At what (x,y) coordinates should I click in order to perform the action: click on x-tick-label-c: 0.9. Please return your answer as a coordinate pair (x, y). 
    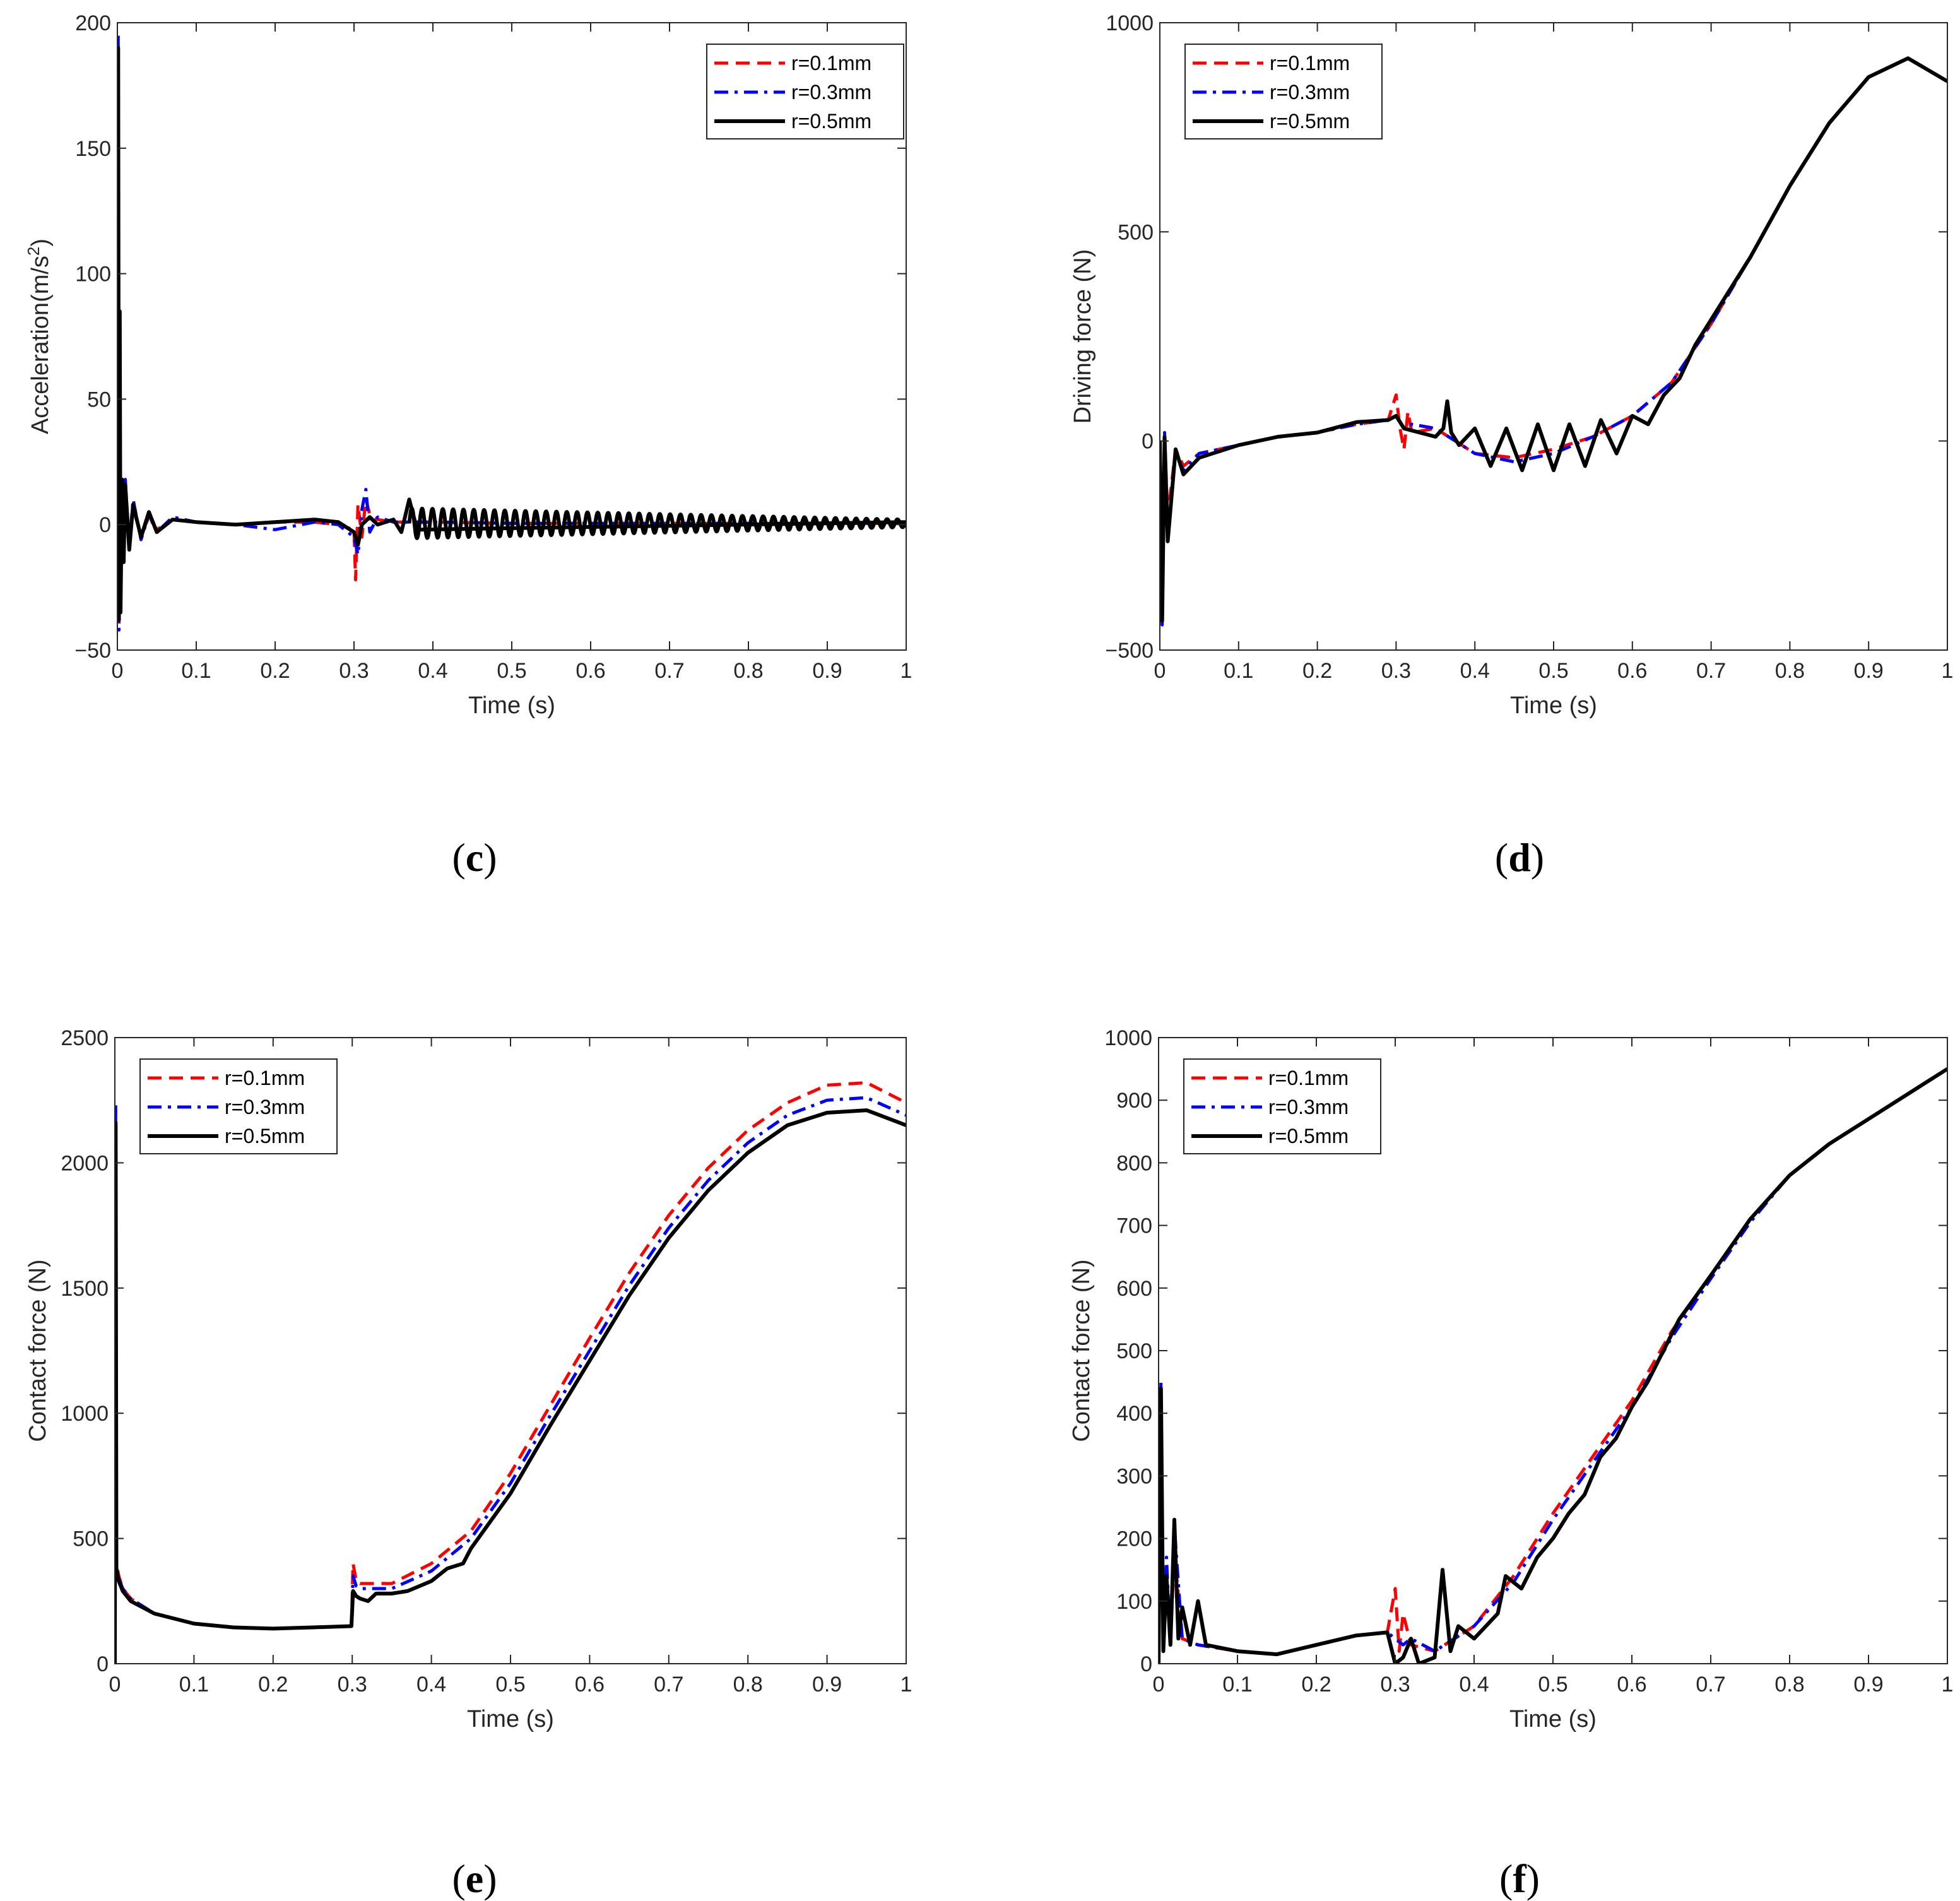
    Looking at the image, I should click on (827, 671).